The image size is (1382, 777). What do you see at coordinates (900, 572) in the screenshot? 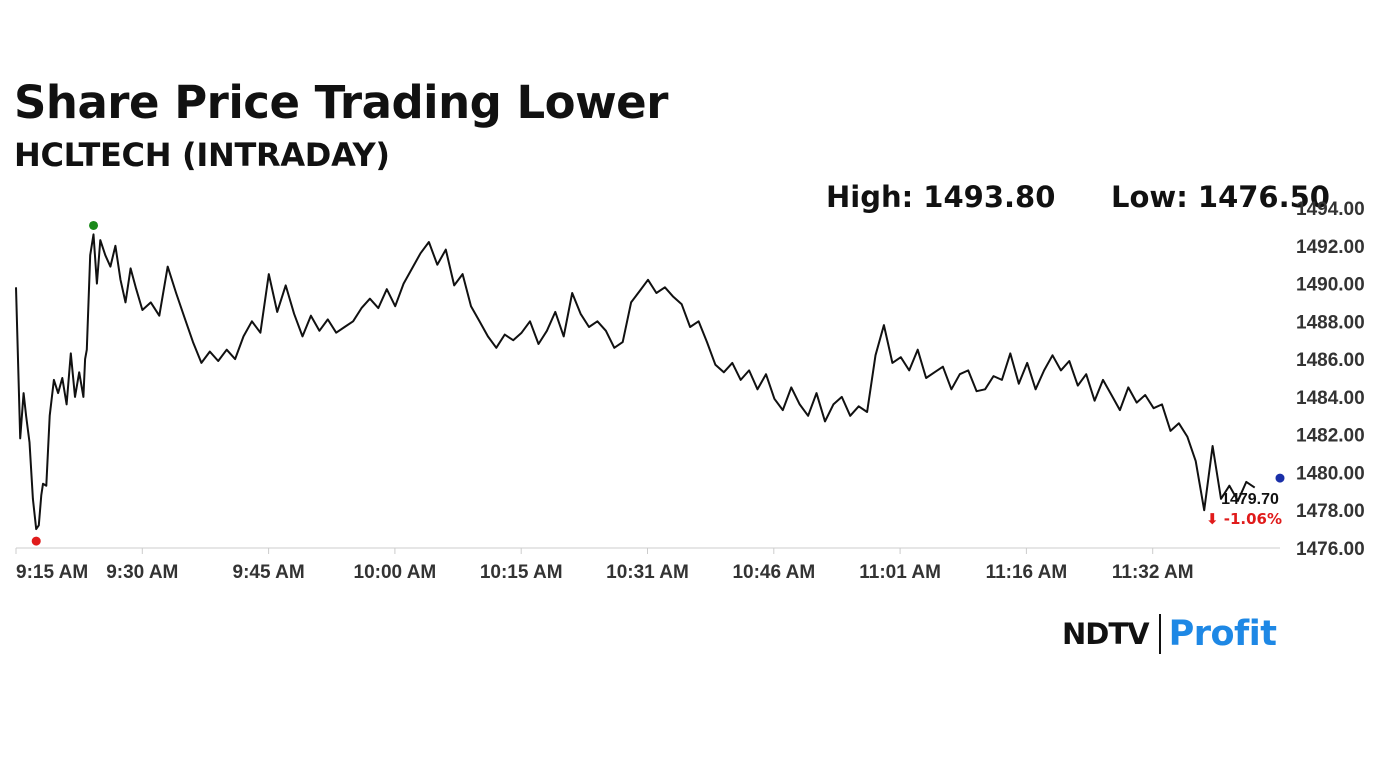
I see `x-tick-label: 11:01 AM` at bounding box center [900, 572].